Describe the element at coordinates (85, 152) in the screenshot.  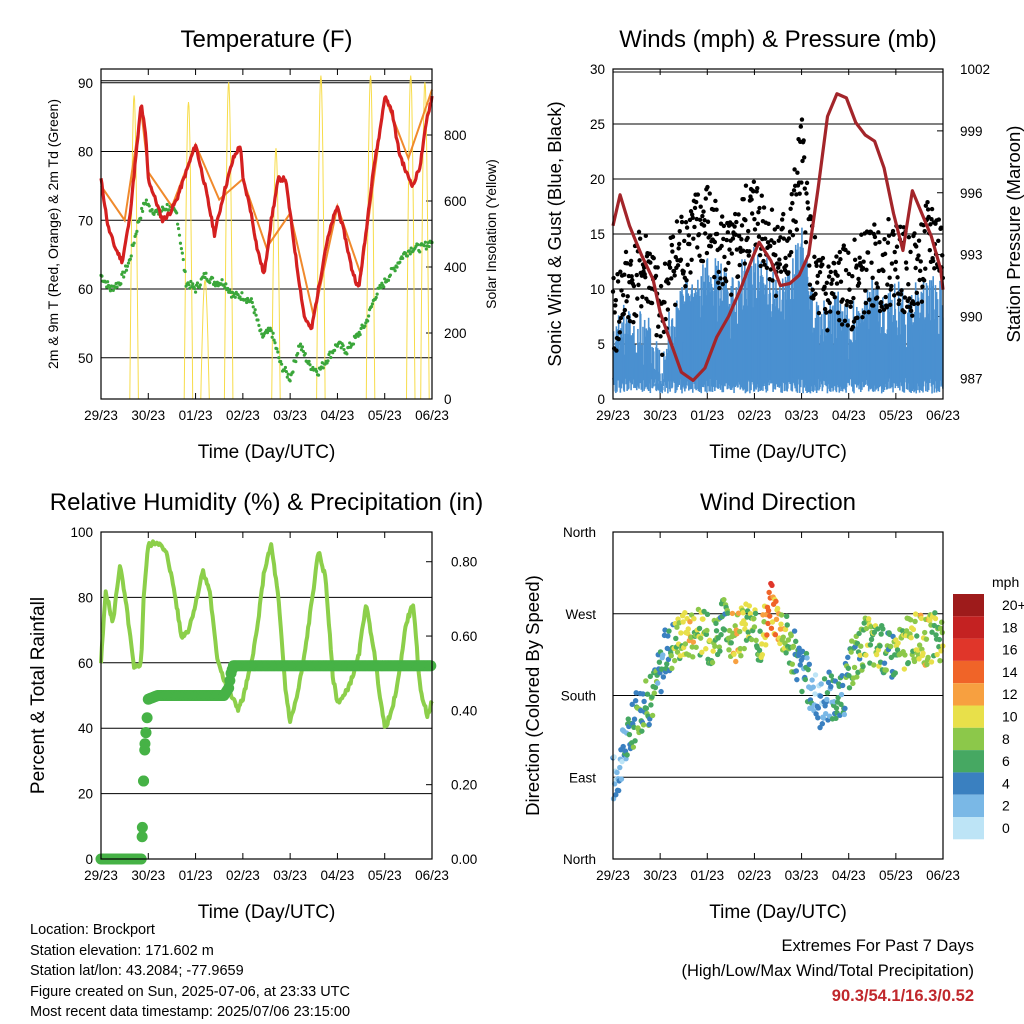
I see `temp-ytick-label: 80` at that location.